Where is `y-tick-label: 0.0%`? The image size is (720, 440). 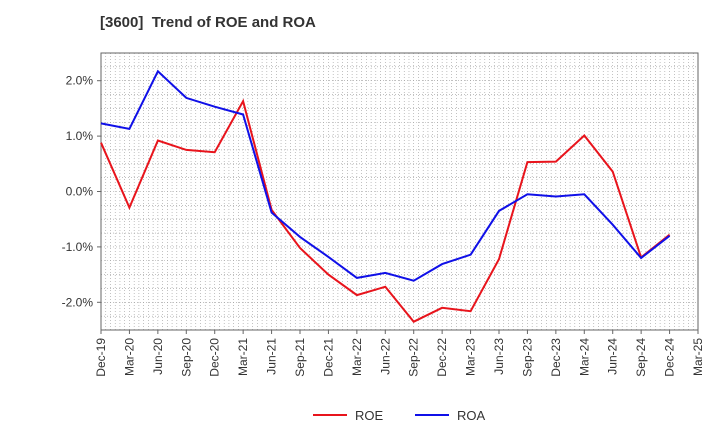 y-tick-label: 0.0% is located at coordinates (80, 192).